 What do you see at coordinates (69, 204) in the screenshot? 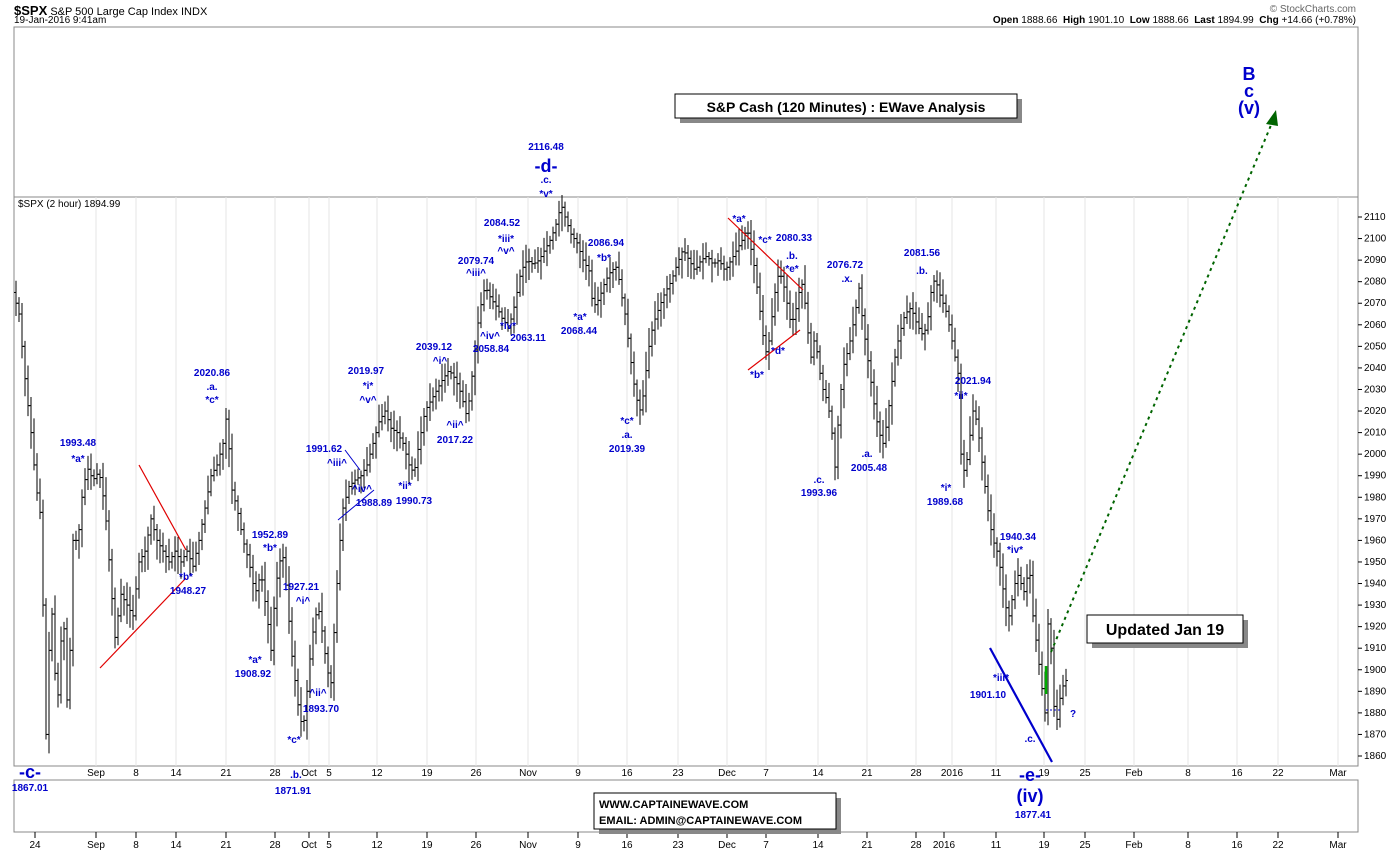
I see `panel-label: $SPX (2 hour) 1894.99` at bounding box center [69, 204].